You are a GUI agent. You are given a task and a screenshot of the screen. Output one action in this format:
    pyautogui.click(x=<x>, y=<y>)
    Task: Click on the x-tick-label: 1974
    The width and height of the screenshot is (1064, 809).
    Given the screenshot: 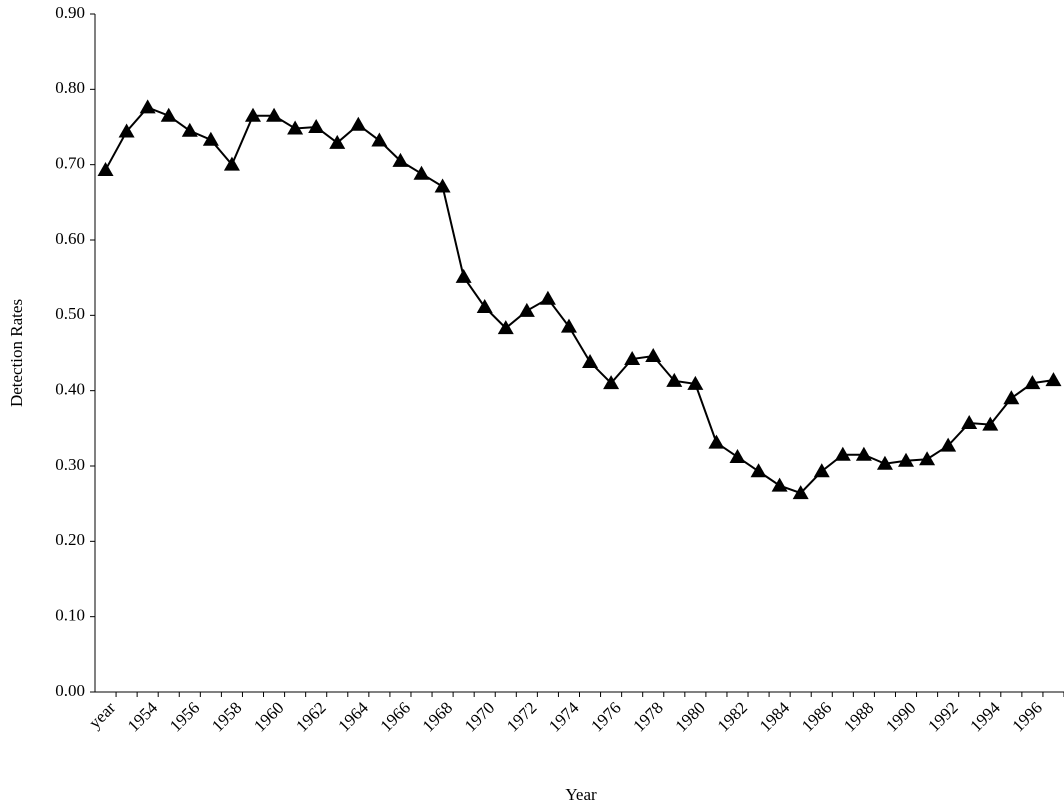 What is the action you would take?
    pyautogui.click(x=564, y=717)
    